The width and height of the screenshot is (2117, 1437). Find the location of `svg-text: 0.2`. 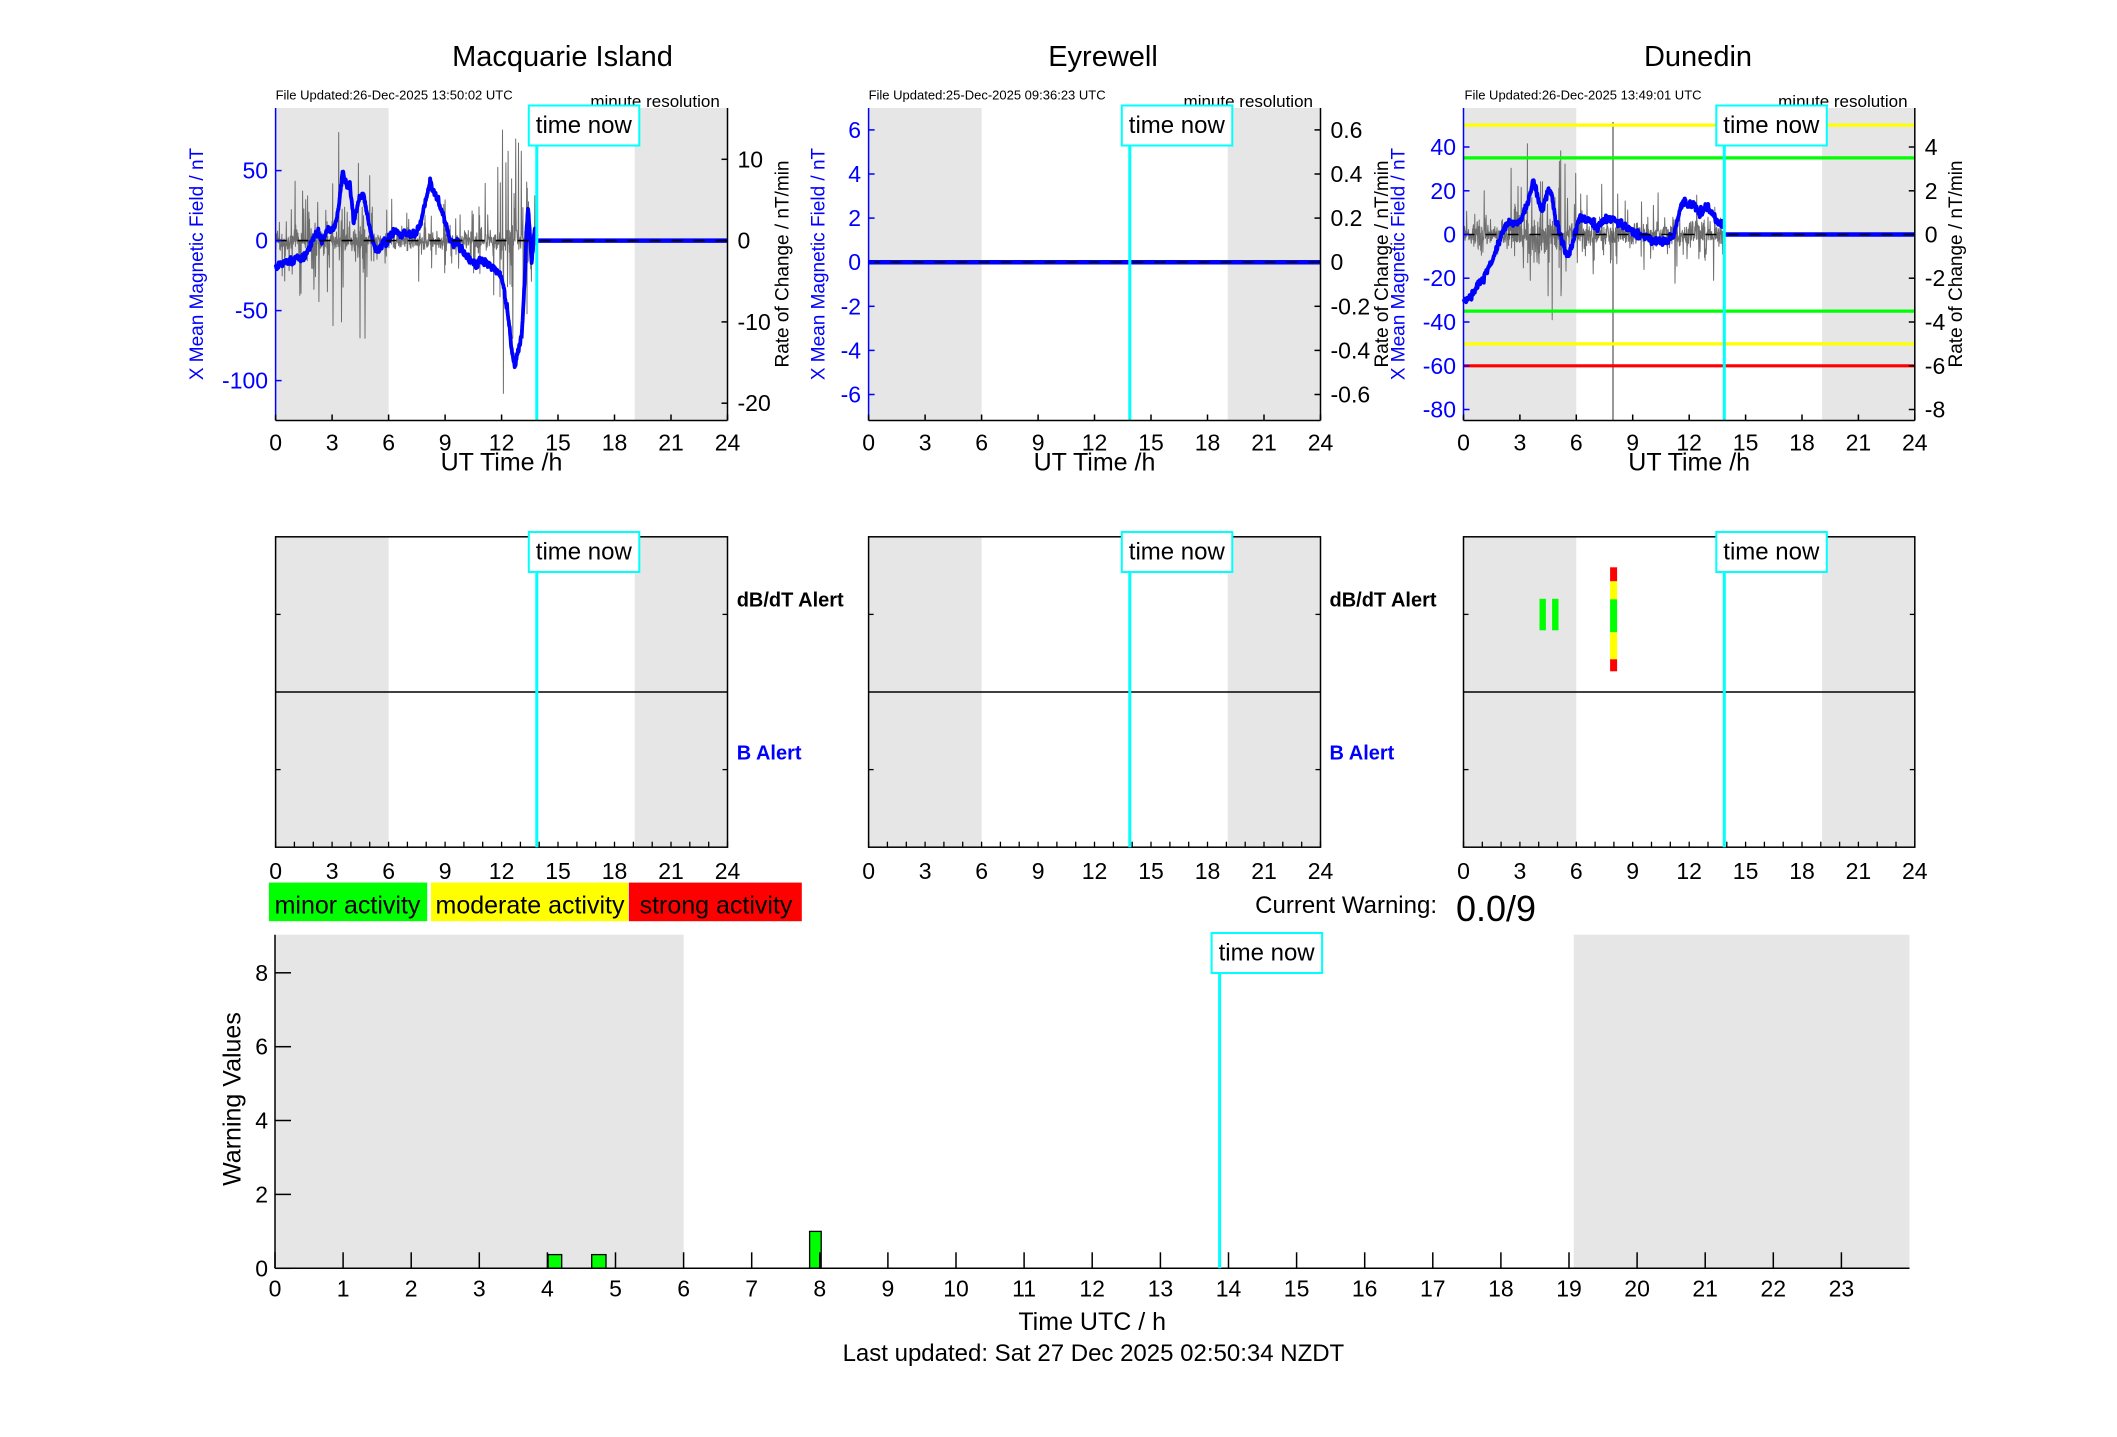

svg-text: 0.2 is located at coordinates (1347, 218).